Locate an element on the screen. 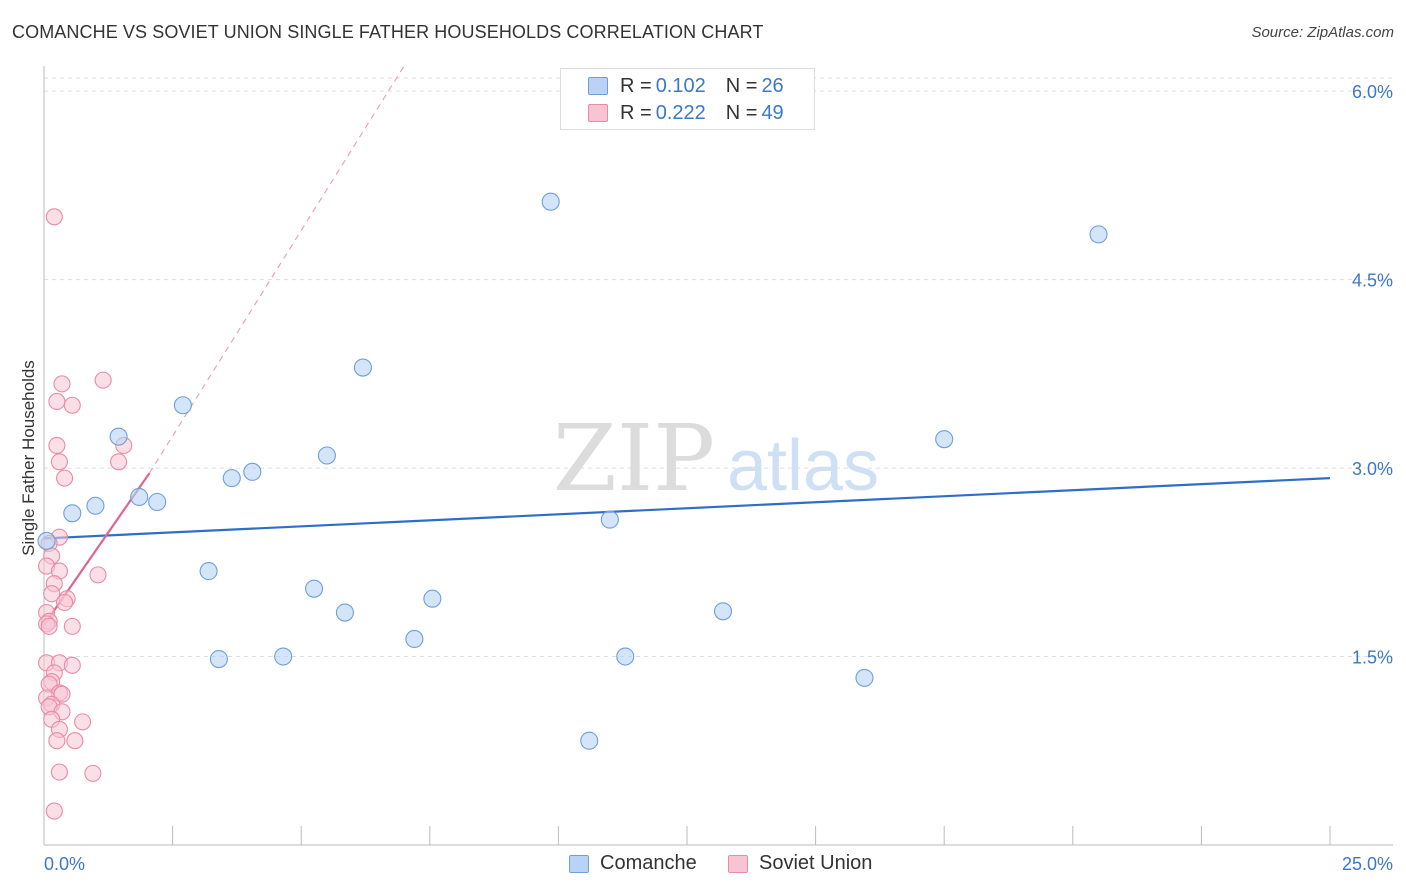  bottom-legend-comanche: Comanche is located at coordinates (633, 863).